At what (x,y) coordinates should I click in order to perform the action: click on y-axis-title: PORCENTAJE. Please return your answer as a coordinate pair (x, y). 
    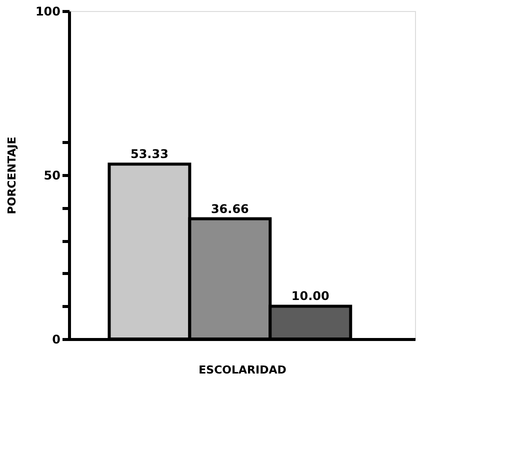
    Looking at the image, I should click on (11, 175).